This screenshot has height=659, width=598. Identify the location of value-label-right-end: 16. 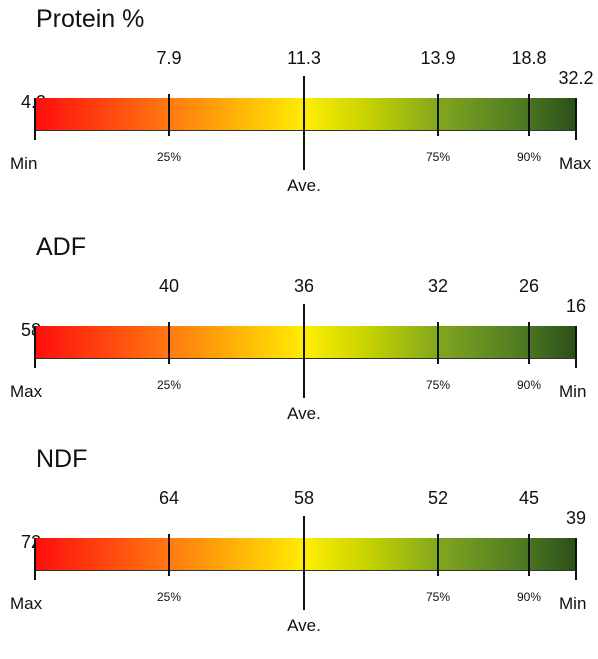
(576, 306).